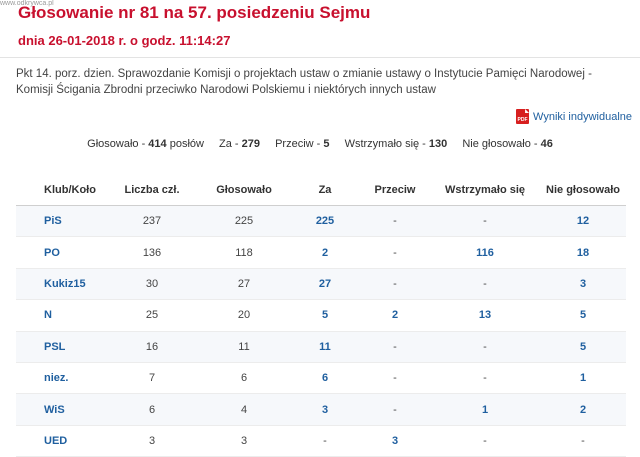 The width and height of the screenshot is (640, 457). I want to click on cell-members: 6, so click(152, 409).